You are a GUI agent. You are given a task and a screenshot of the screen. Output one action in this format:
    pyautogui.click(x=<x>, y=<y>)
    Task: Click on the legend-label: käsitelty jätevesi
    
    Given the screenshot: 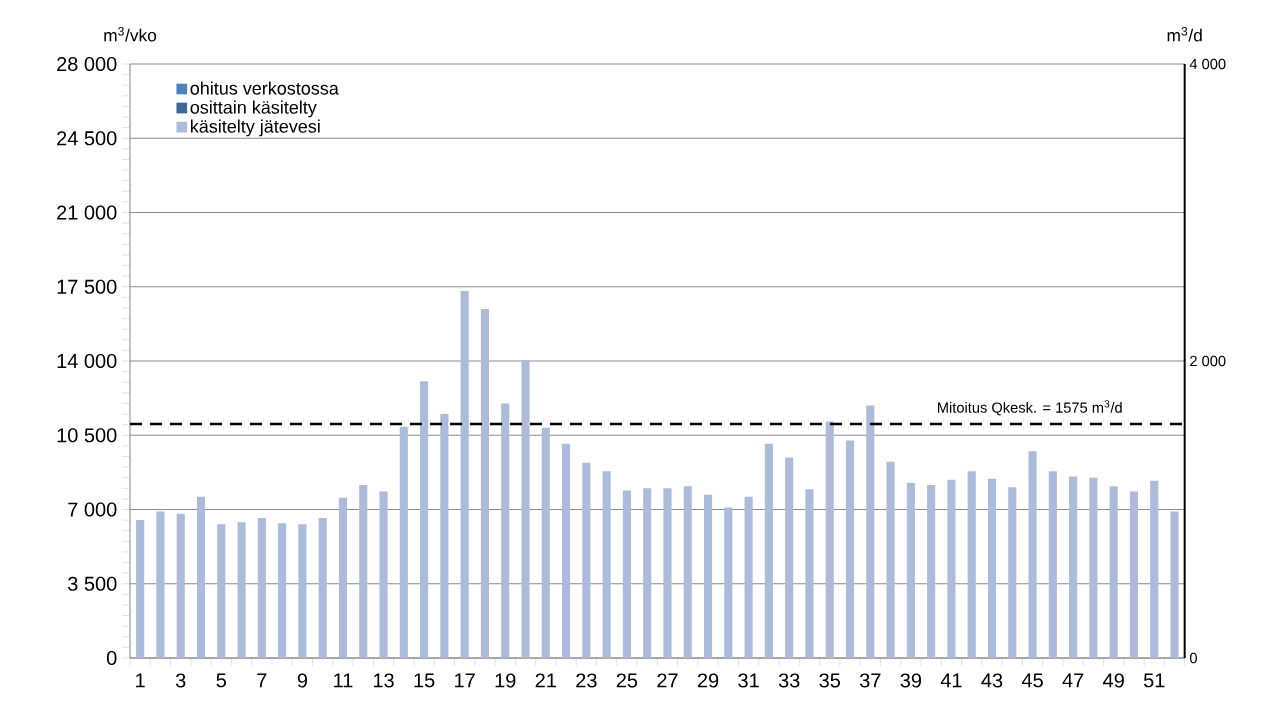 What is the action you would take?
    pyautogui.click(x=255, y=128)
    